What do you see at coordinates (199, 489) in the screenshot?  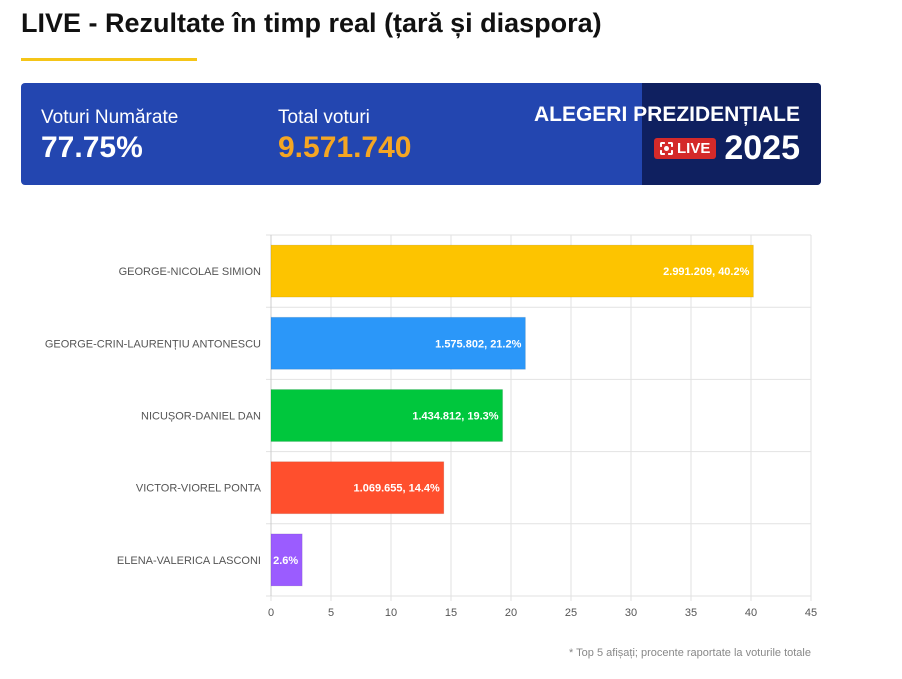 I see `category-label: VICTOR-VIOREL PONTA` at bounding box center [199, 489].